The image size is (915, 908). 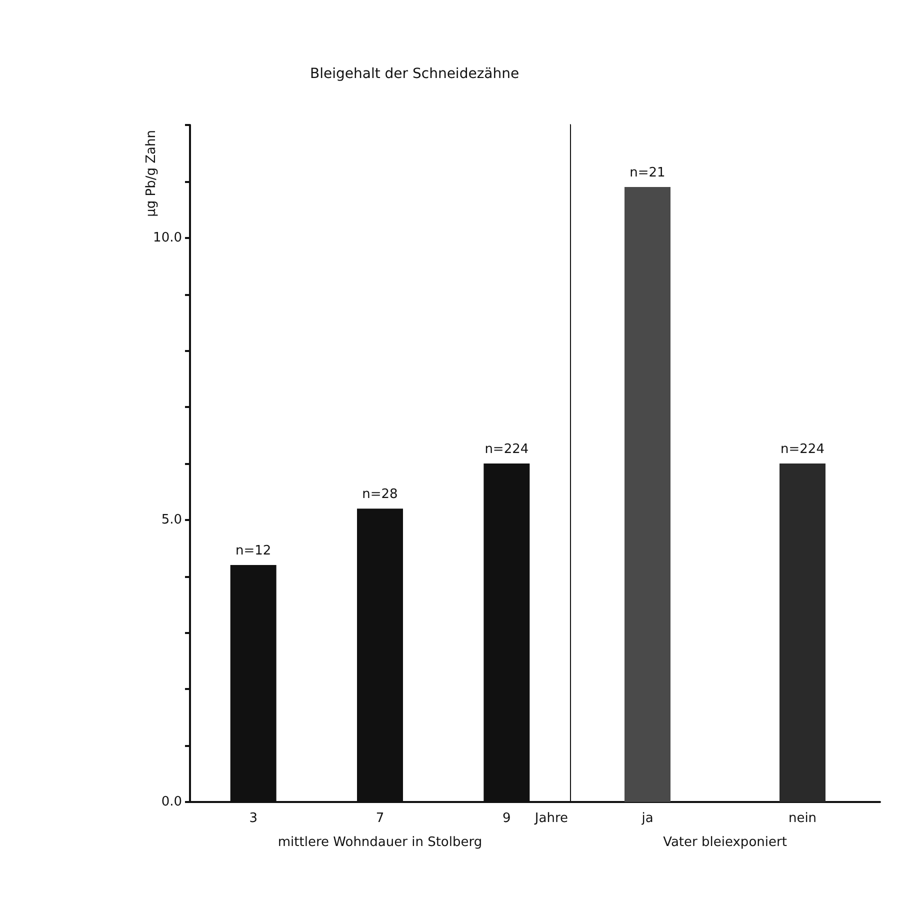 What do you see at coordinates (171, 802) in the screenshot?
I see `y-tick-label: 0.0` at bounding box center [171, 802].